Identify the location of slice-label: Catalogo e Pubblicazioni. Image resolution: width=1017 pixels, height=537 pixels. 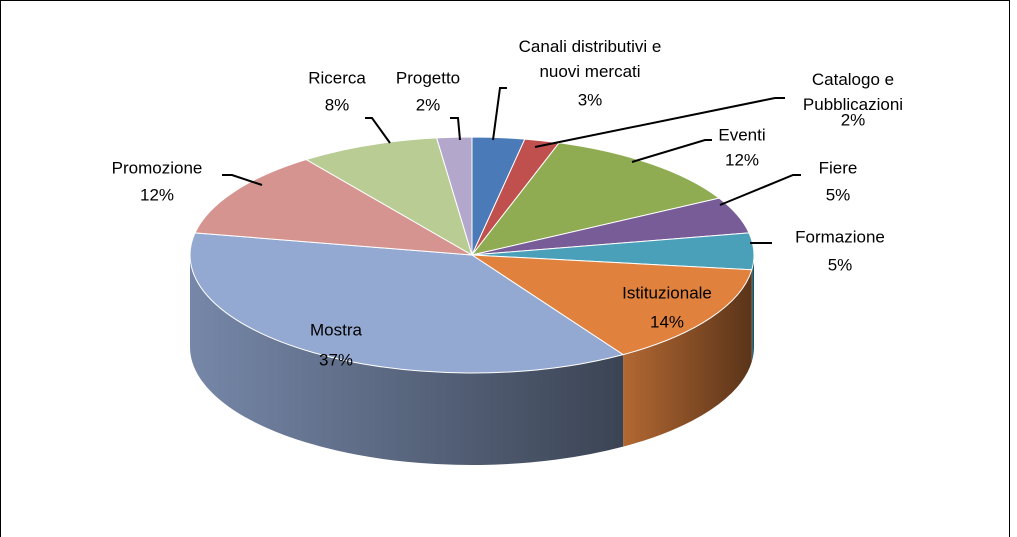
(853, 92).